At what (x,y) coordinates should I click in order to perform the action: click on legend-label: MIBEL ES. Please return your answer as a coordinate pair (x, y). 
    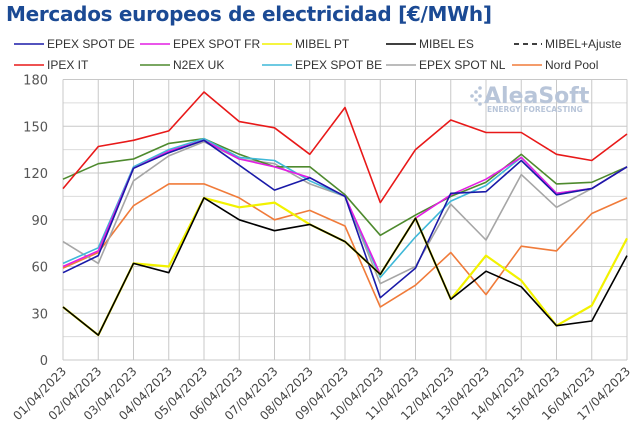
    Looking at the image, I should click on (446, 44).